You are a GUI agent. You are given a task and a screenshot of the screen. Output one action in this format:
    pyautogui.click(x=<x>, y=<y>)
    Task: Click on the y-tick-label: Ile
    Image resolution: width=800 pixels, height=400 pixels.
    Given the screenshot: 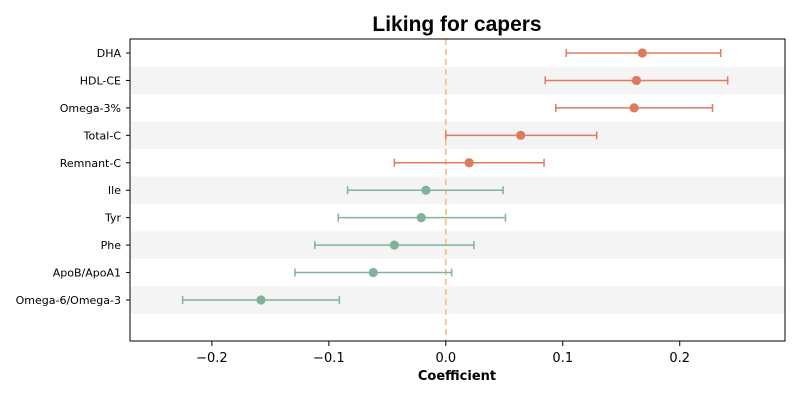 What is the action you would take?
    pyautogui.click(x=114, y=190)
    